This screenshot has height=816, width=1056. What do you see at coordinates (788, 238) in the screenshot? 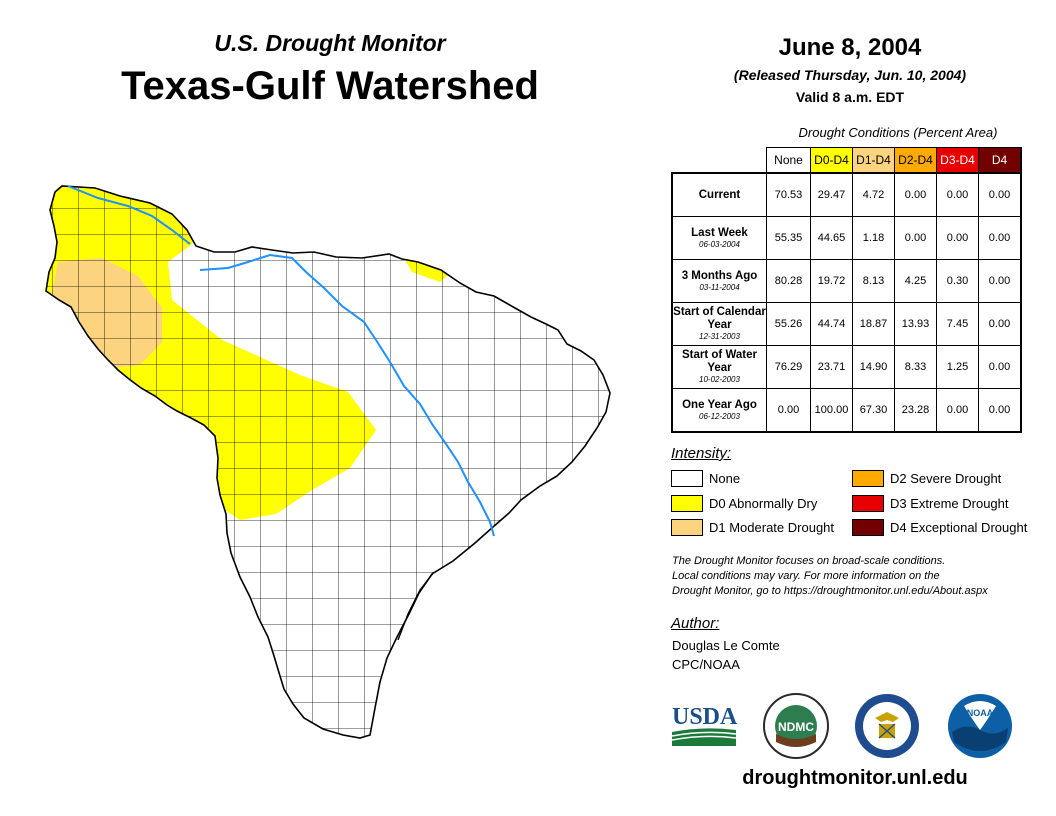
I see `table-cell: 55.35` at bounding box center [788, 238].